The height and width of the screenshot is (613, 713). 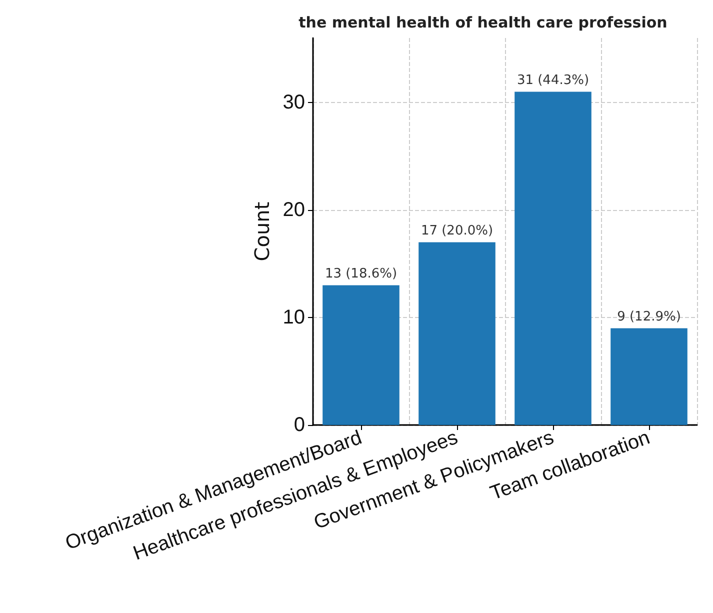 What do you see at coordinates (299, 425) in the screenshot?
I see `y-tick-label: 0` at bounding box center [299, 425].